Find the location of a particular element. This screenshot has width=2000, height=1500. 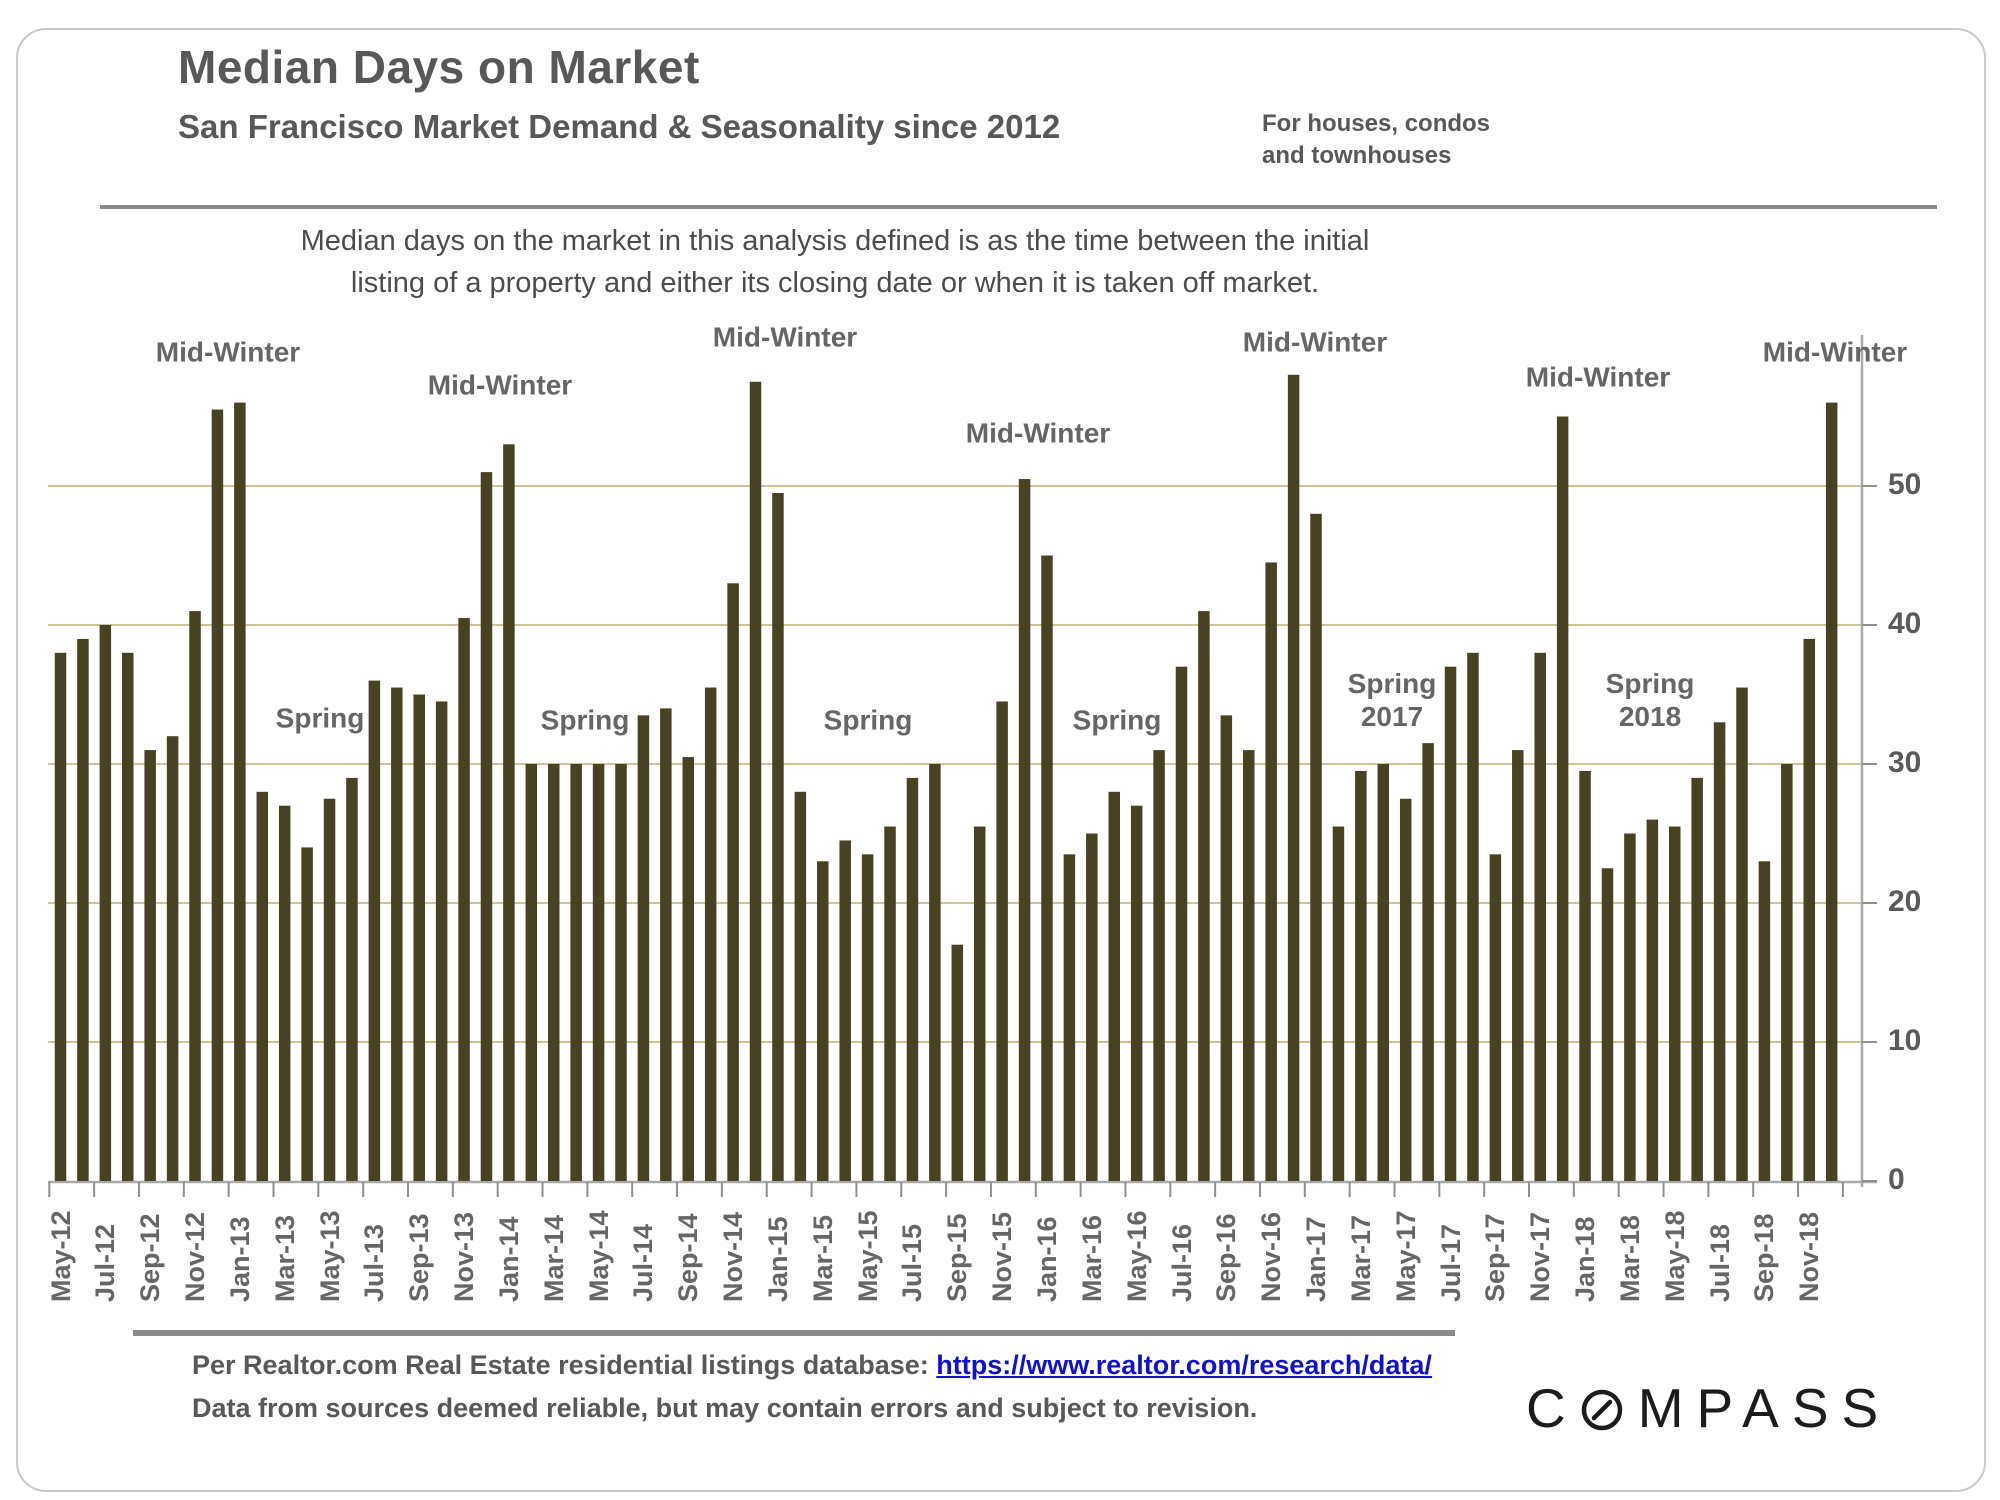

x-axis-label-May-17: May-17 is located at coordinates (1405, 1256).